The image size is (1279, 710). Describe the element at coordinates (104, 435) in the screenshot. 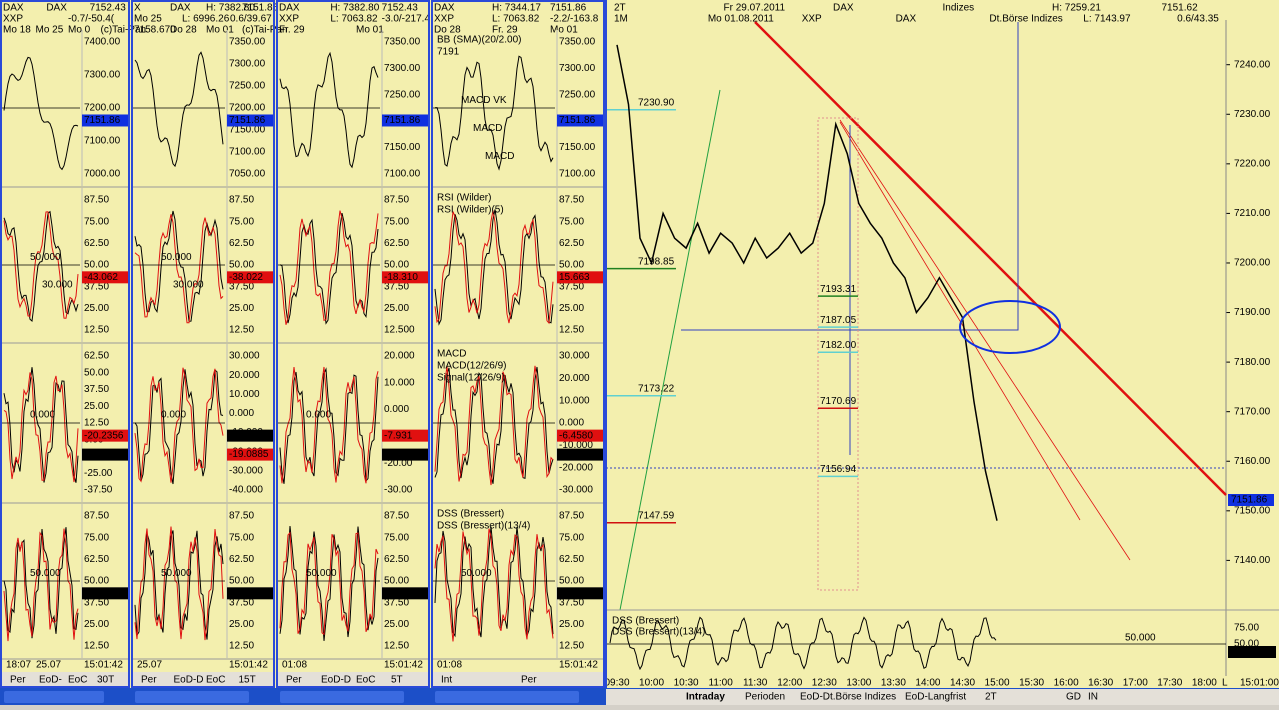

I see `value-box-text: -20.2356` at that location.